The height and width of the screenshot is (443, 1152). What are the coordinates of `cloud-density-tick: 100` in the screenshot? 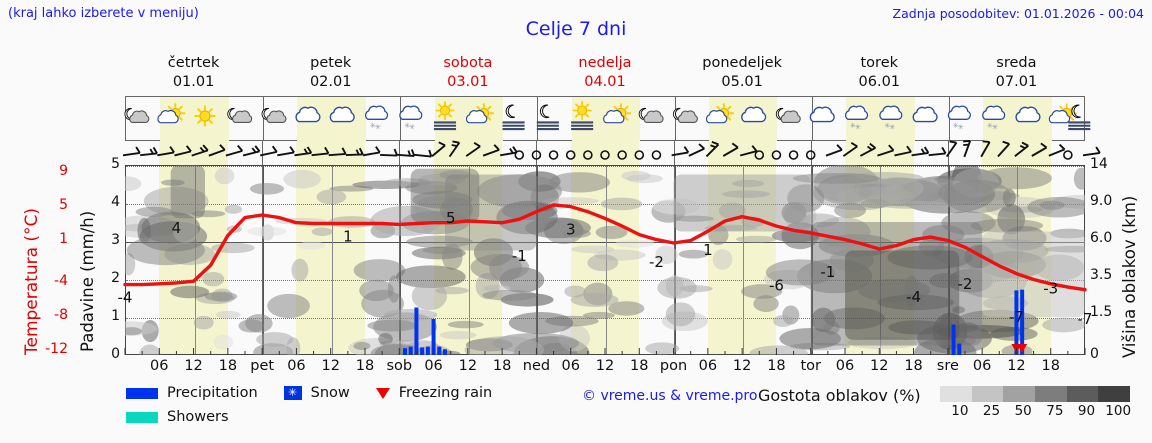 It's located at (1118, 411).